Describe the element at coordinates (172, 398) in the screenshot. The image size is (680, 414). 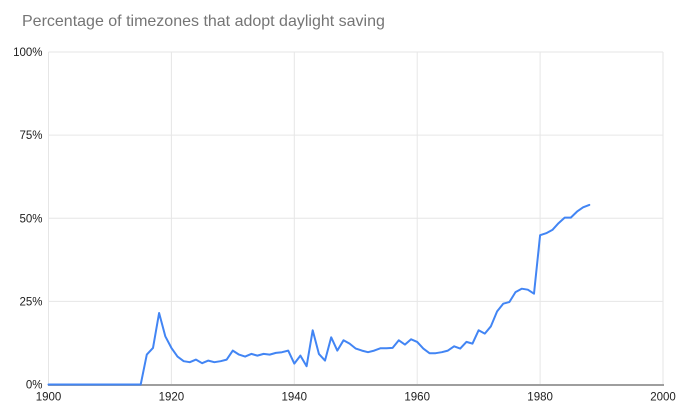
I see `x-tick-label-1920: 1920` at that location.